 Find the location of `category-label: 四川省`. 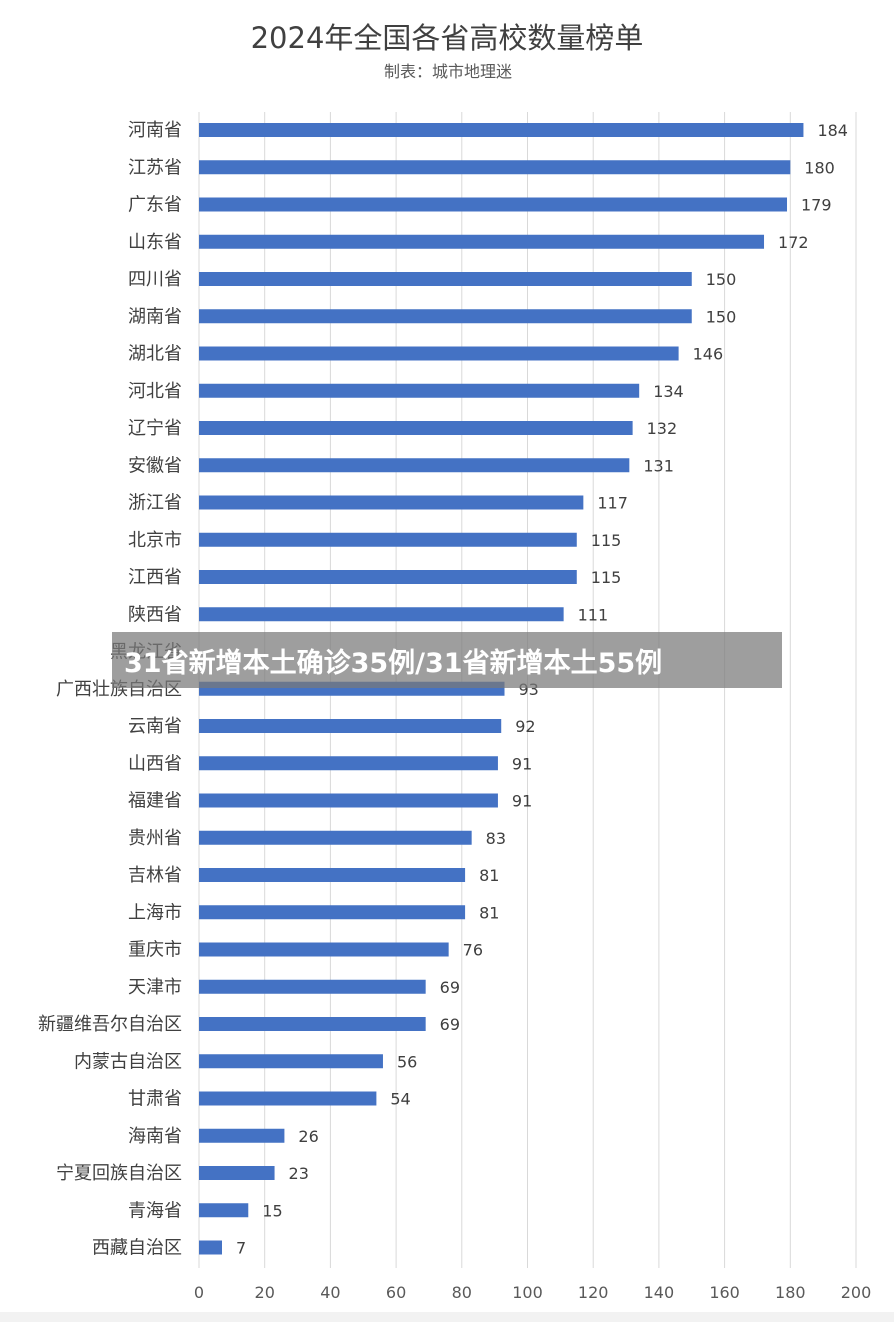

category-label: 四川省 is located at coordinates (155, 279).